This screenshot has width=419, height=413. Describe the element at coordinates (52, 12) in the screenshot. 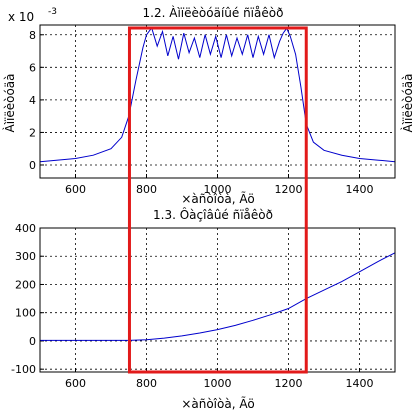

I see `exponent-power: -3` at that location.